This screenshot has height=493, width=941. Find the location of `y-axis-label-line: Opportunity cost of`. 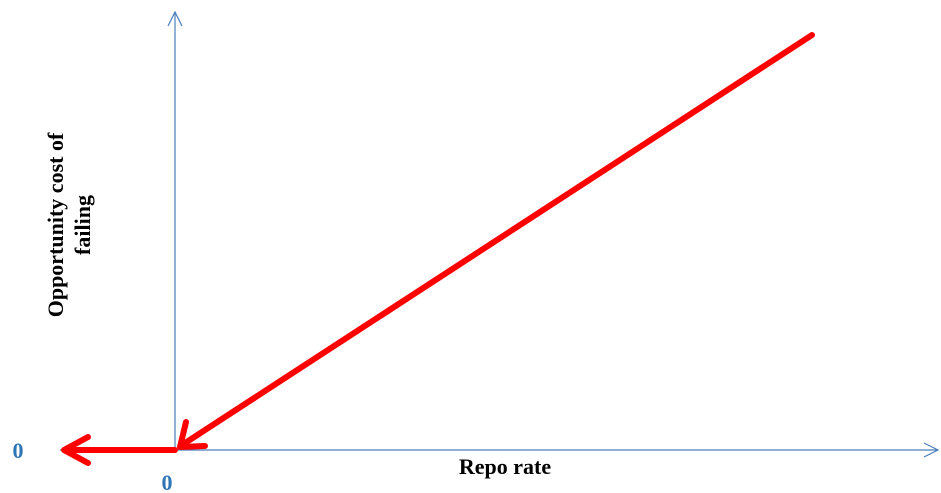

y-axis-label-line: Opportunity cost of is located at coordinates (55, 224).